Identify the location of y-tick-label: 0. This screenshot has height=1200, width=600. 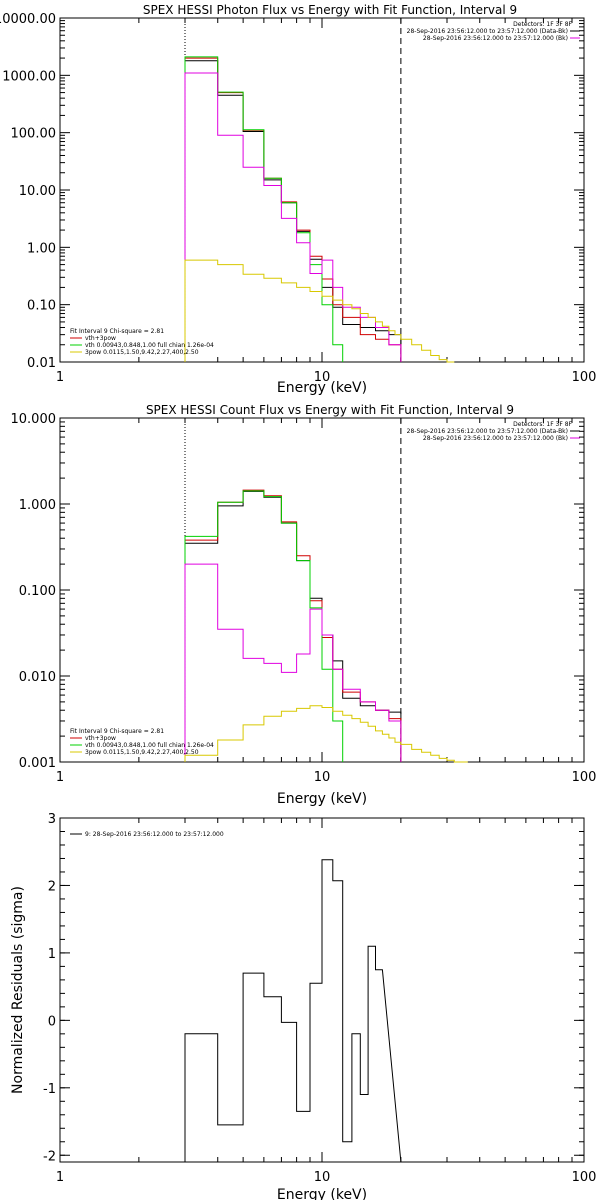
(52, 1021).